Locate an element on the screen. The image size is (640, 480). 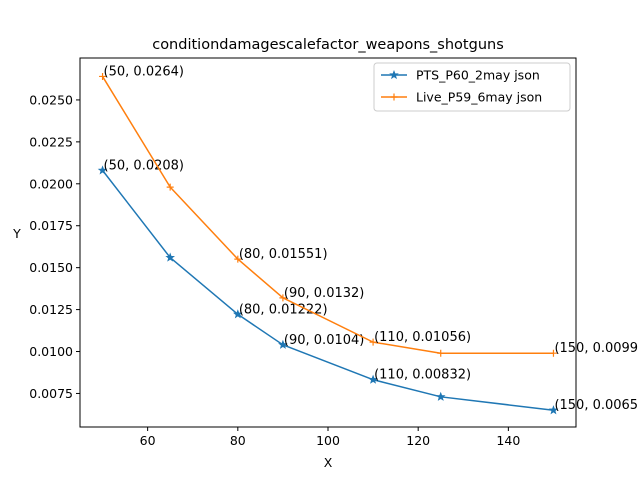
y-tick-label: 0.0200 is located at coordinates (51, 183).